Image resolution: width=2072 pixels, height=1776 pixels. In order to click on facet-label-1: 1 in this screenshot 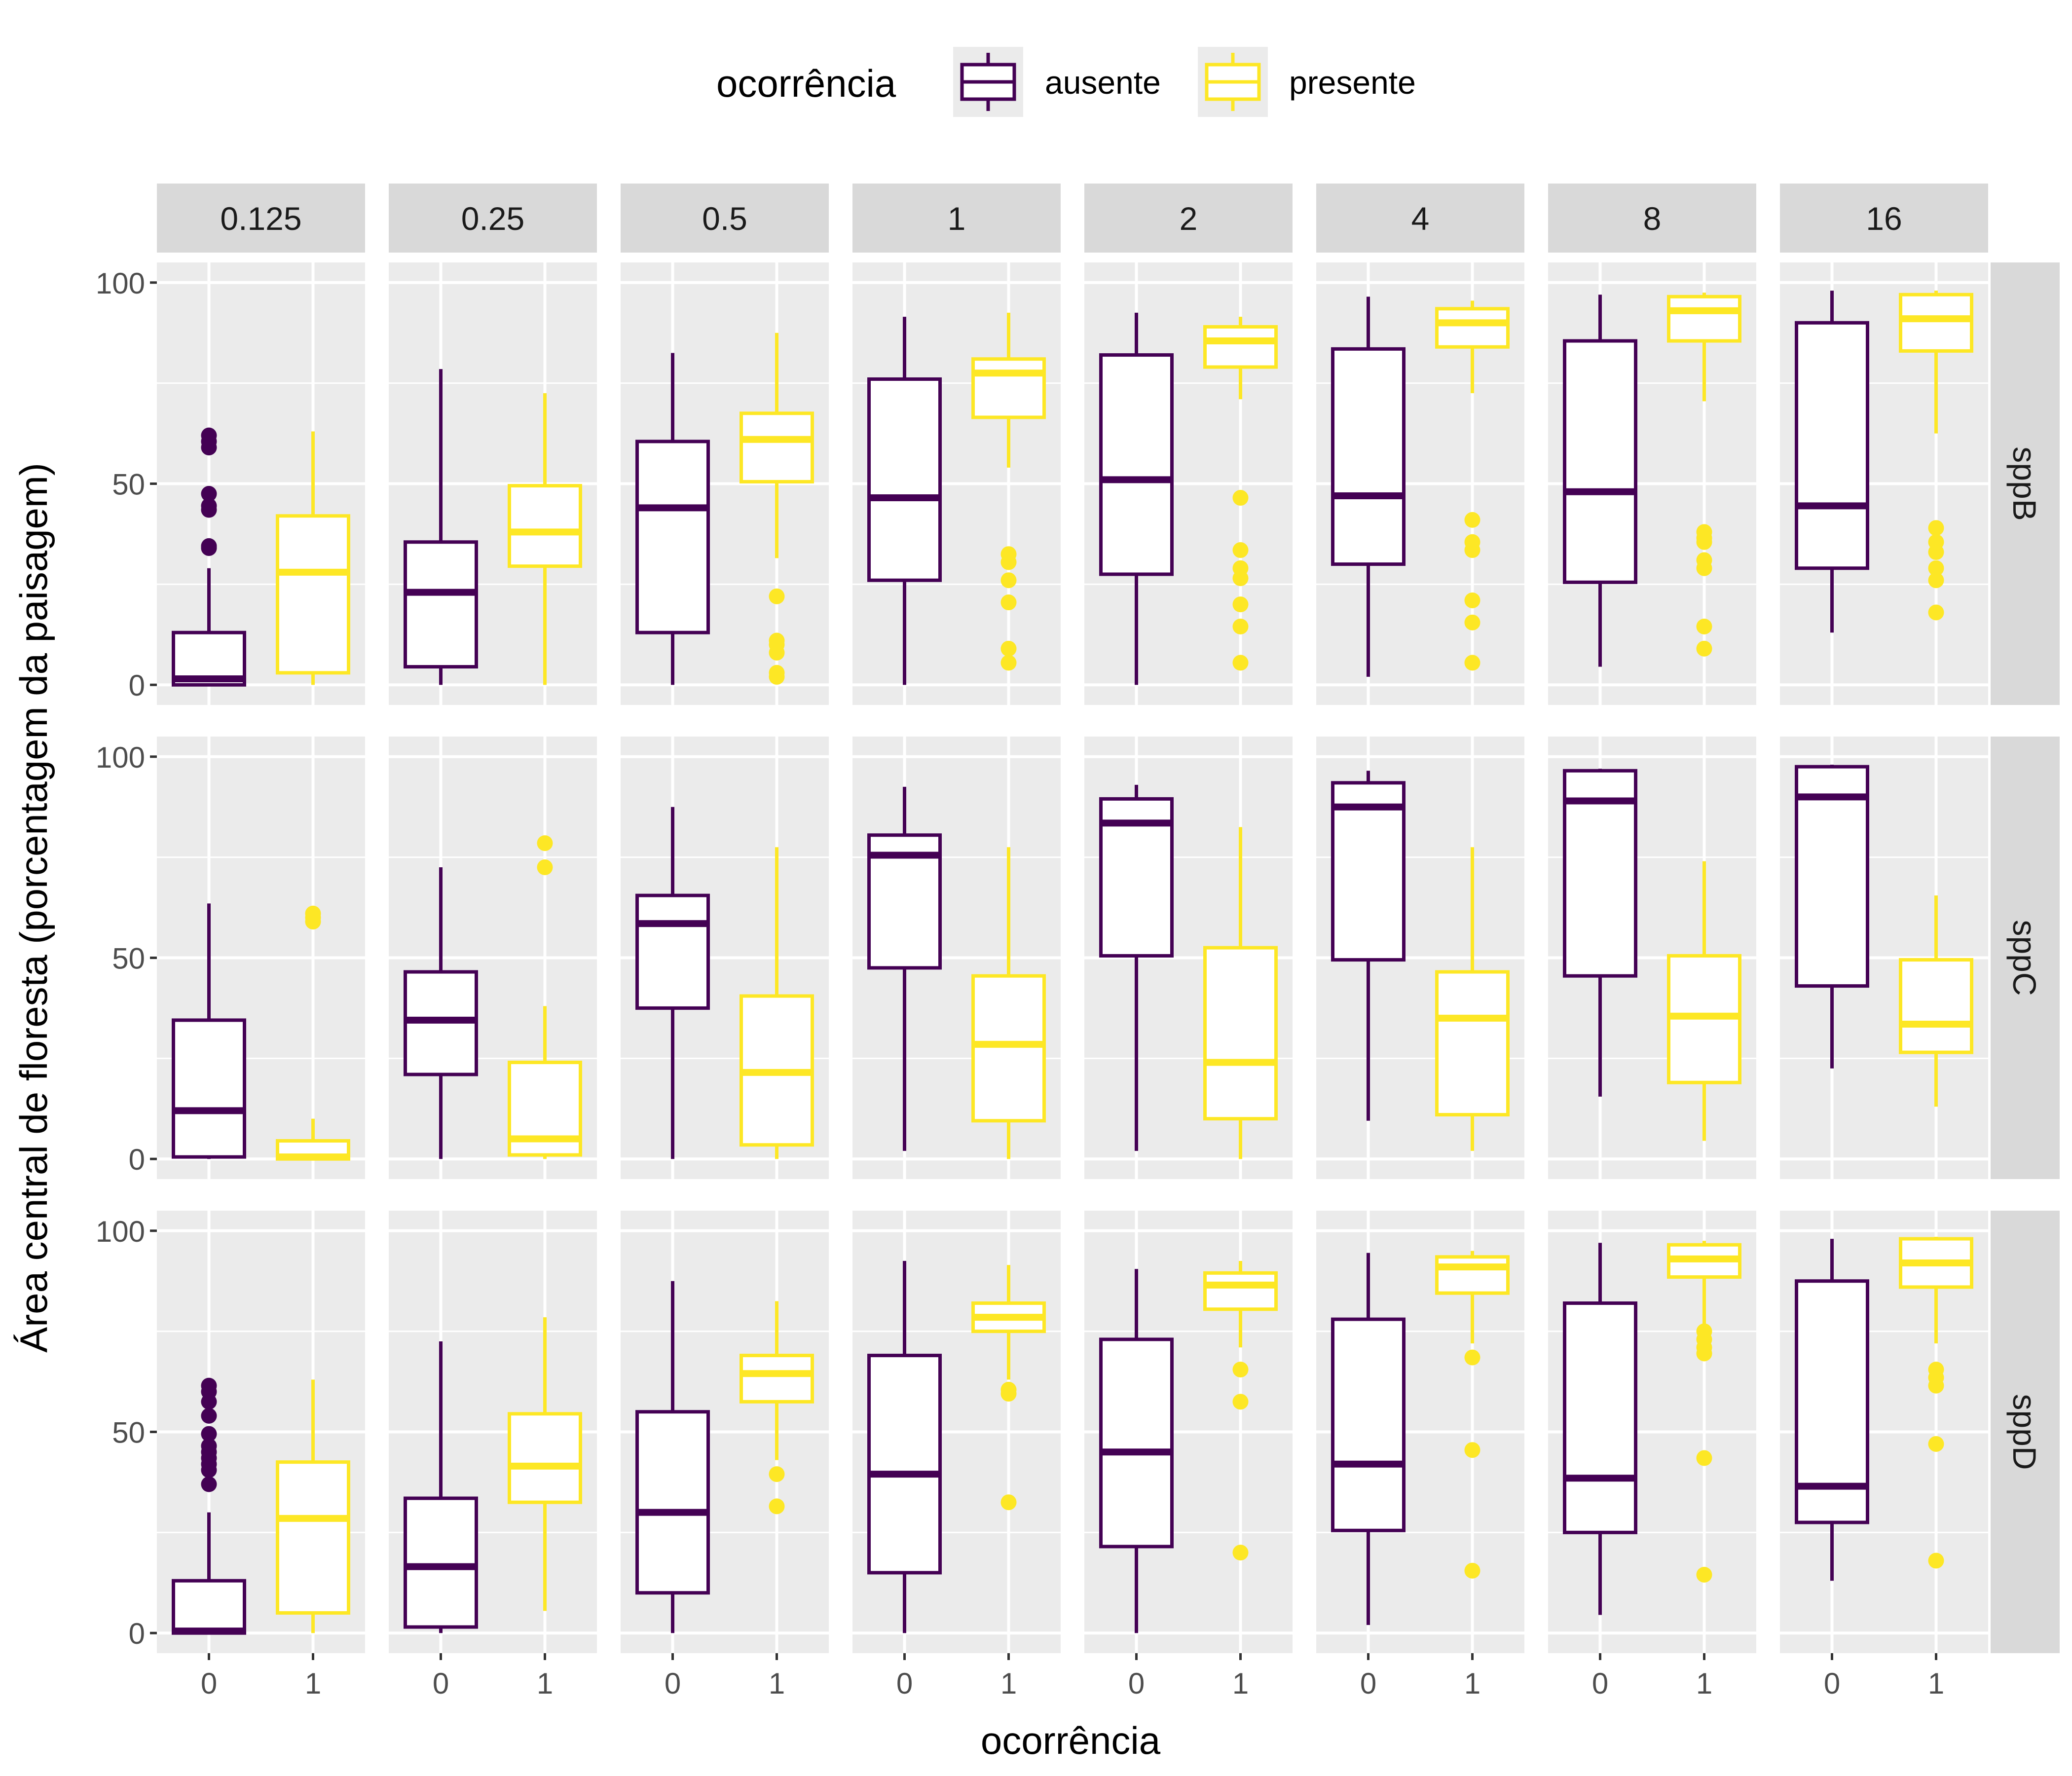, I will do `click(957, 218)`.